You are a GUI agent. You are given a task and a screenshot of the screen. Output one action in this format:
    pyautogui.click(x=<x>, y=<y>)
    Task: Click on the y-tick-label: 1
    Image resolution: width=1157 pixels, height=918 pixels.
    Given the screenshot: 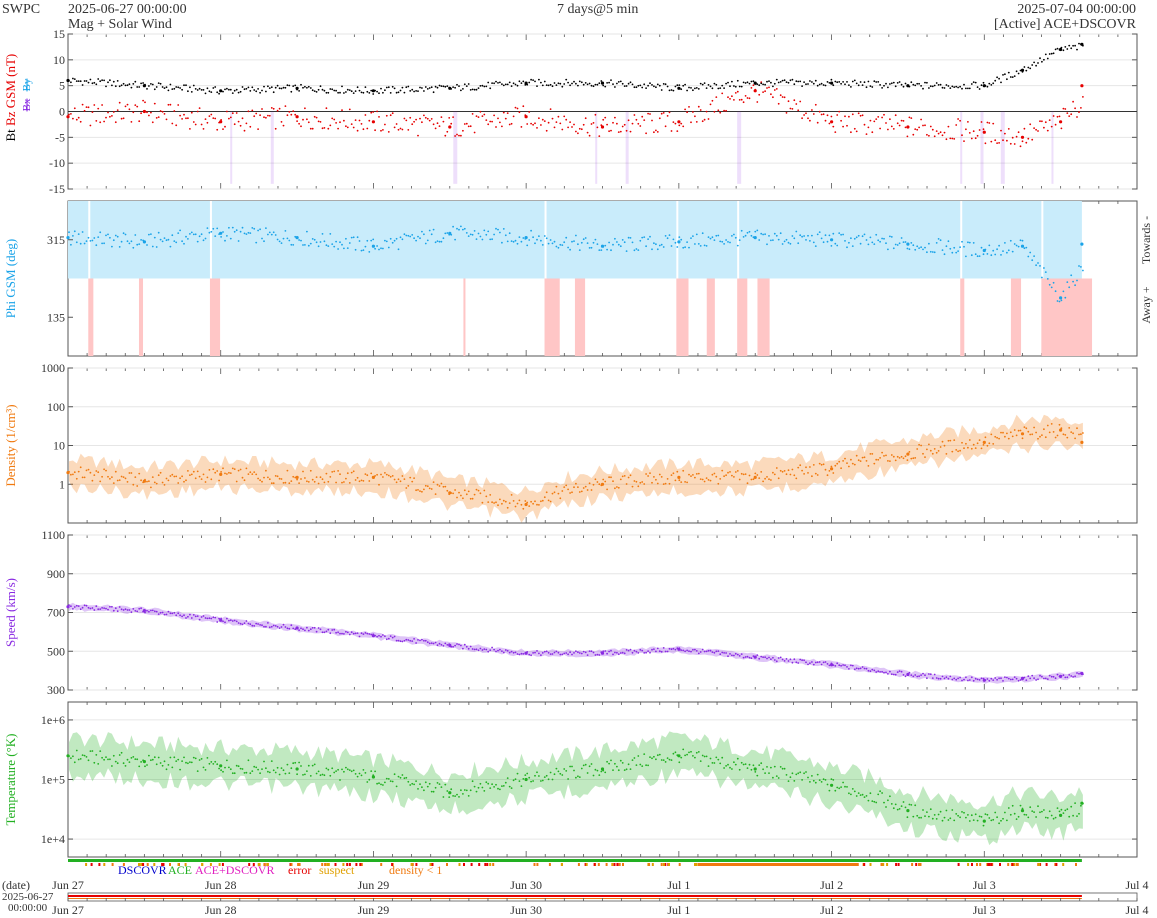 What is the action you would take?
    pyautogui.click(x=62, y=484)
    